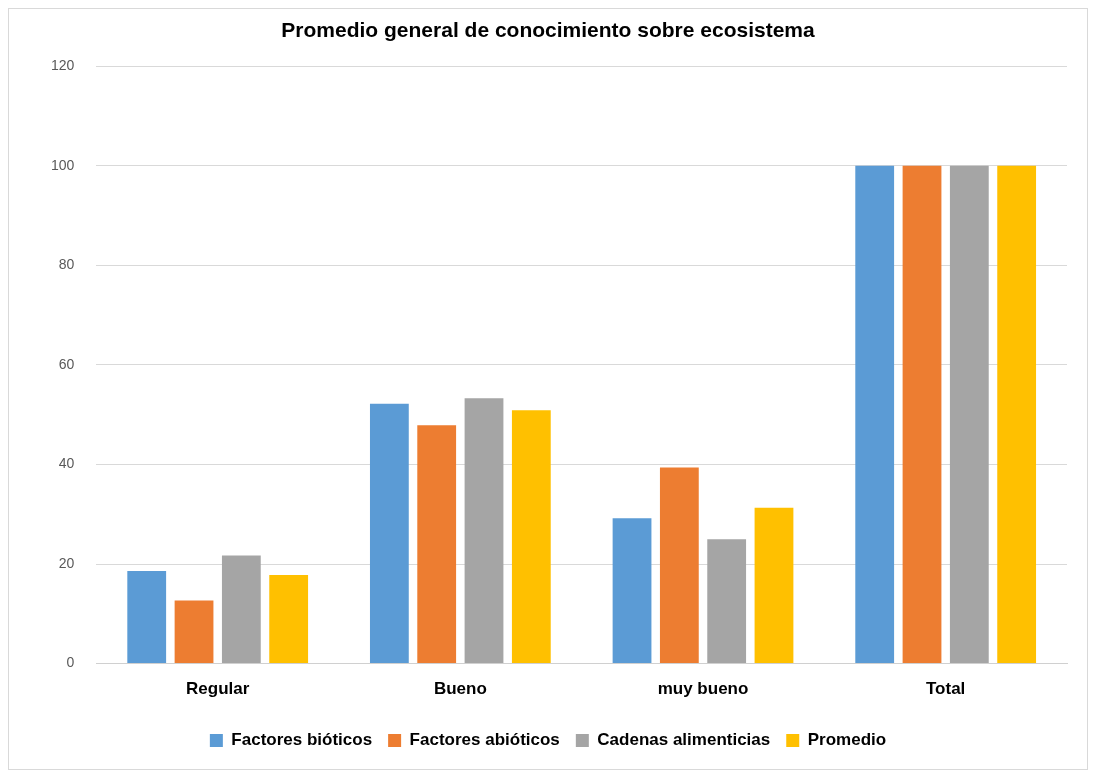  What do you see at coordinates (66, 363) in the screenshot?
I see `y-tick-label: 60` at bounding box center [66, 363].